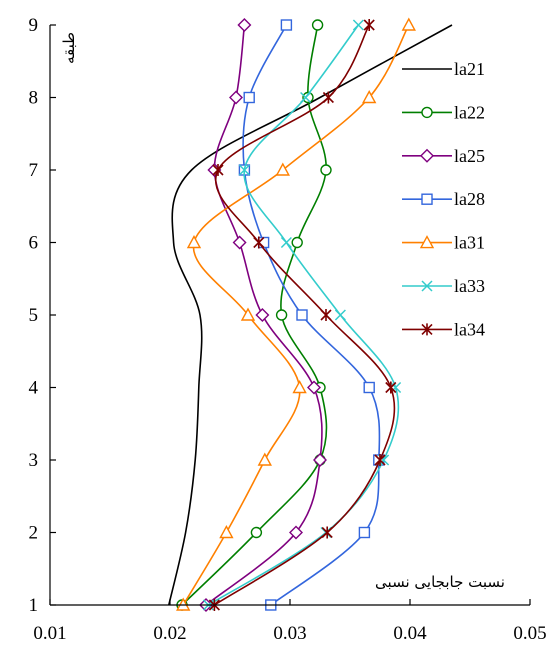  What do you see at coordinates (469, 329) in the screenshot?
I see `legend-label-la34: la34` at bounding box center [469, 329].